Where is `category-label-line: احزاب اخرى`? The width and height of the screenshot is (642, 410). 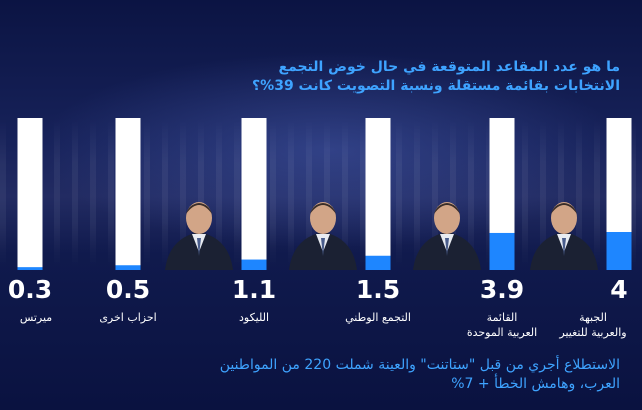 category-label-line: احزاب اخرى is located at coordinates (128, 317).